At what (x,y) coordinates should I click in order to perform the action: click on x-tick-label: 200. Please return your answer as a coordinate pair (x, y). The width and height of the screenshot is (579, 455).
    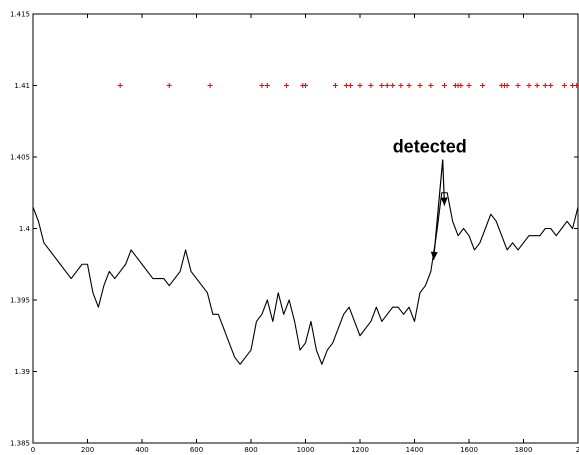
    Looking at the image, I should click on (87, 450).